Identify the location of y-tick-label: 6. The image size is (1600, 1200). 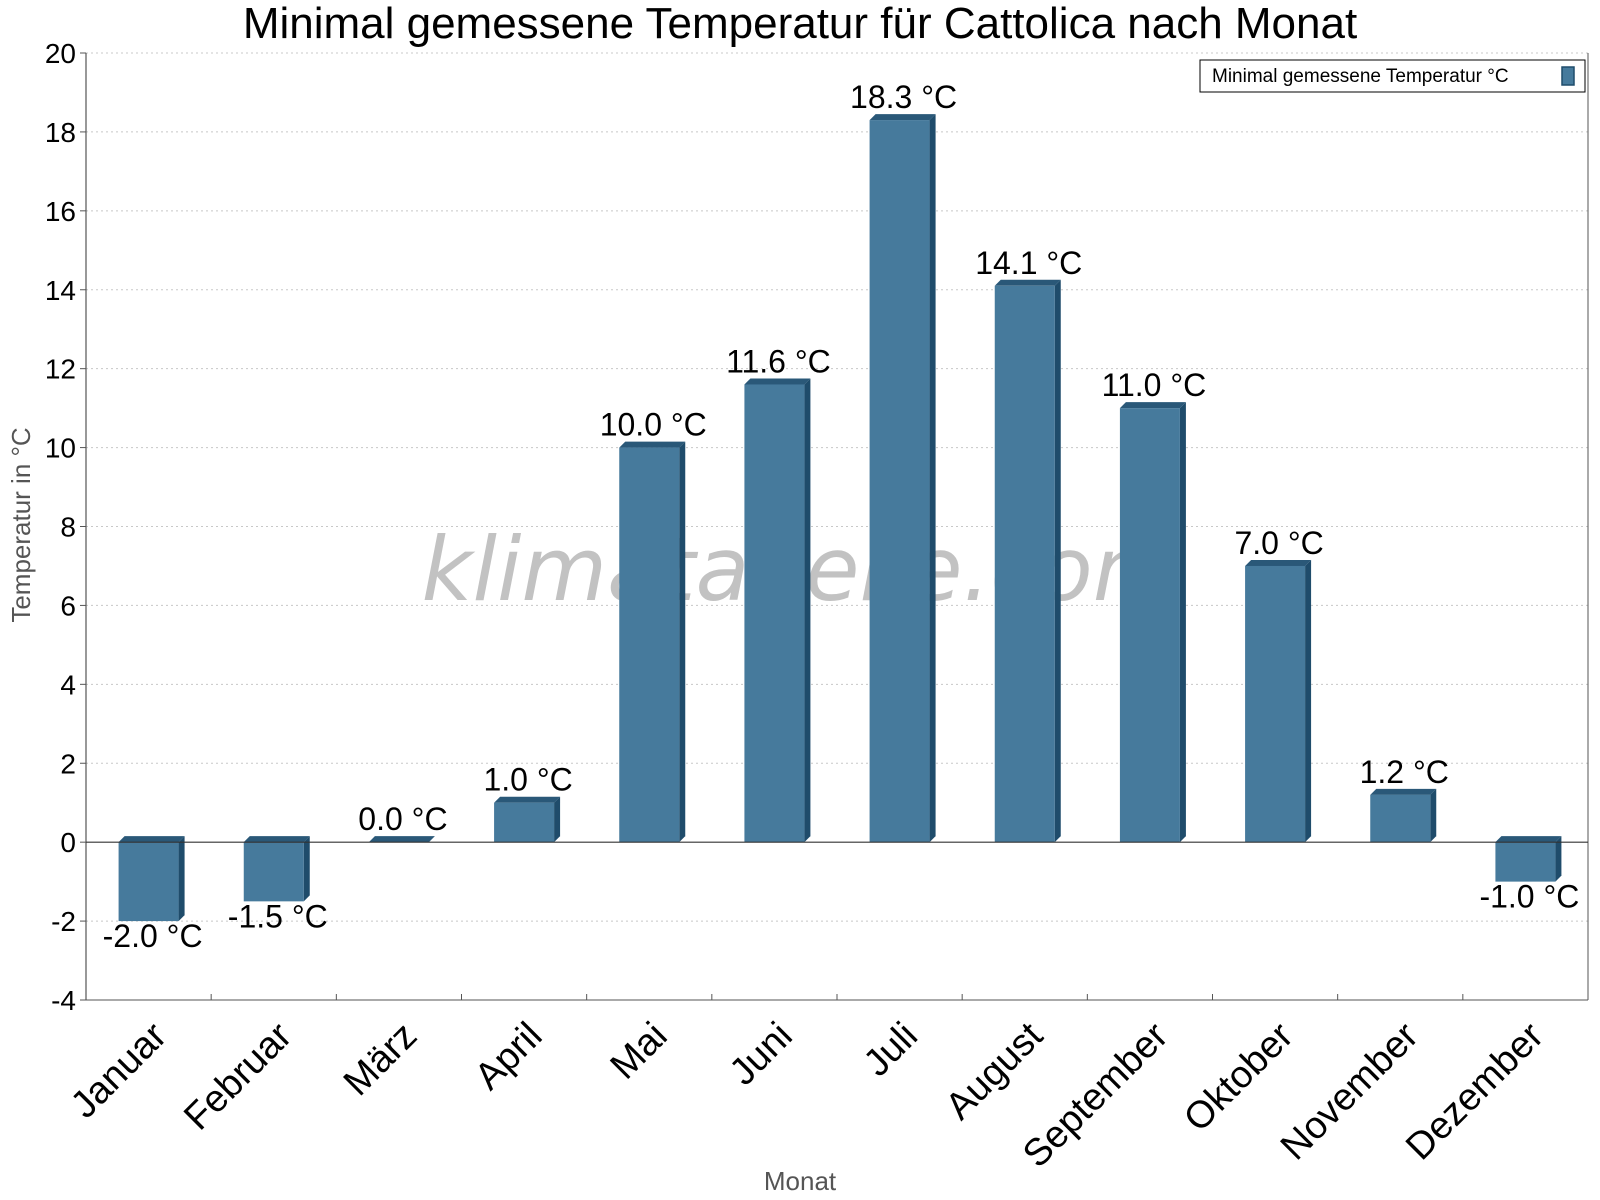
(68, 605).